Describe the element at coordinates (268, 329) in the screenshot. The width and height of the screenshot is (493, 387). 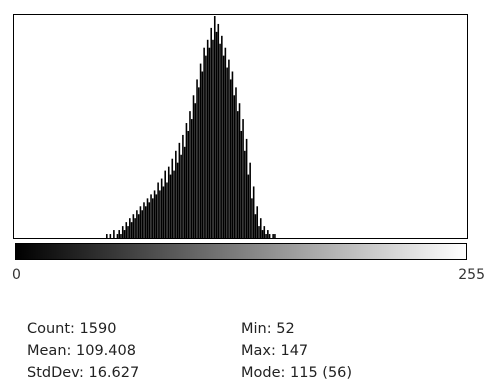
I see `min-stat: Min: 52` at that location.